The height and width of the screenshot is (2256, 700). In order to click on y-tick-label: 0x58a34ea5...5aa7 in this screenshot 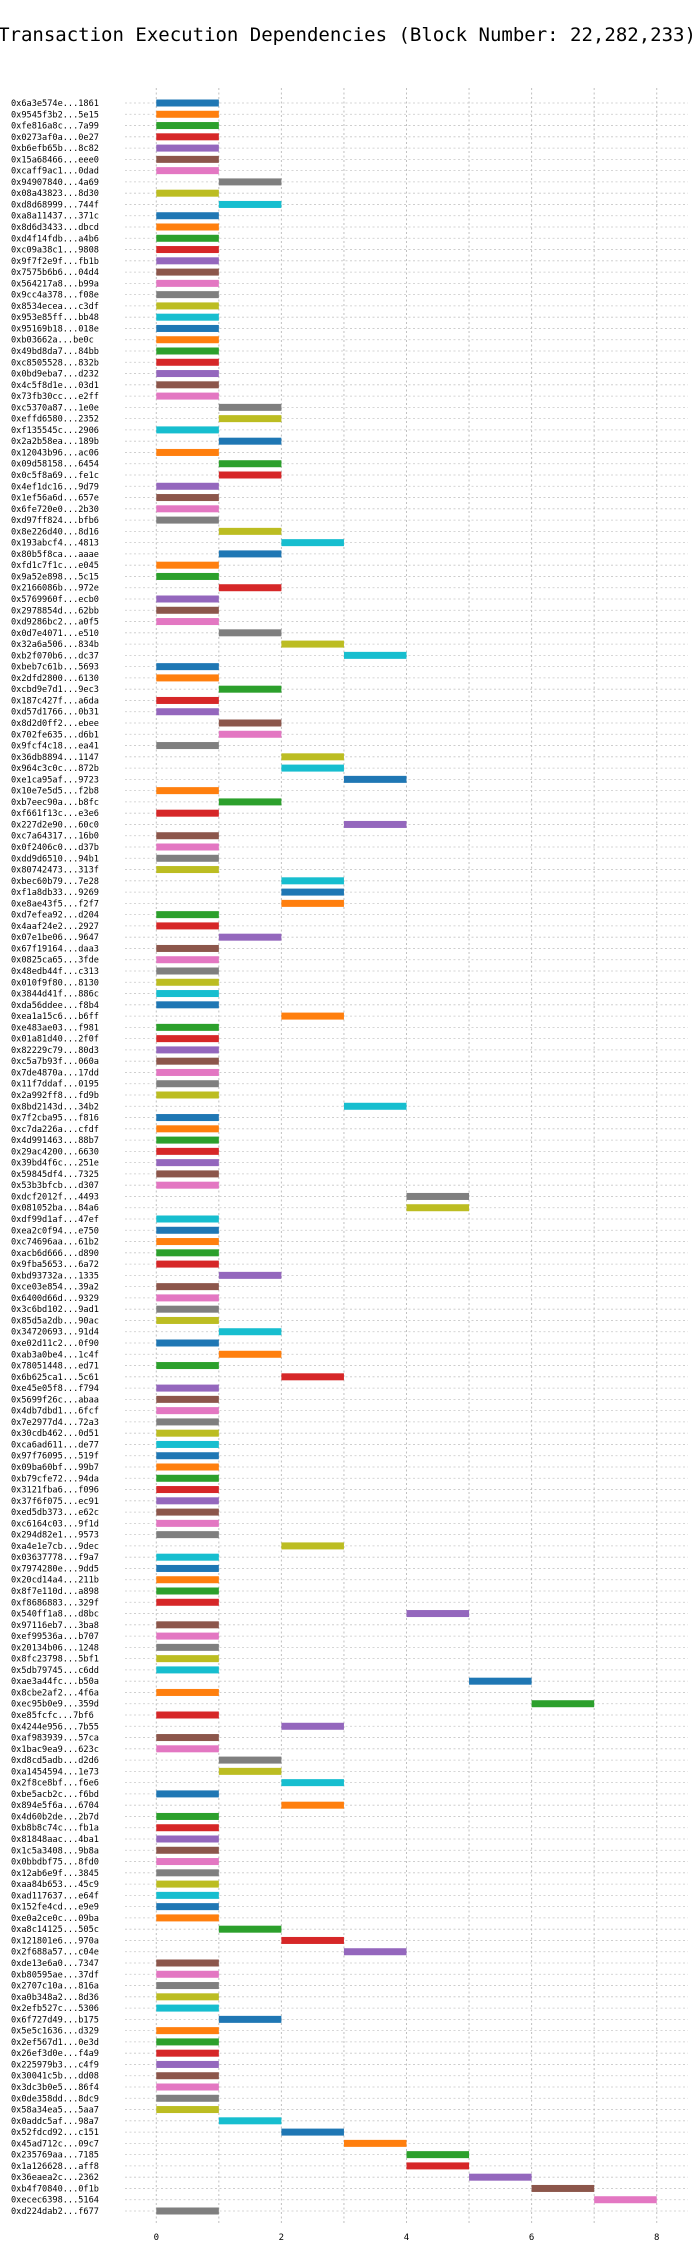, I will do `click(55, 2111)`.